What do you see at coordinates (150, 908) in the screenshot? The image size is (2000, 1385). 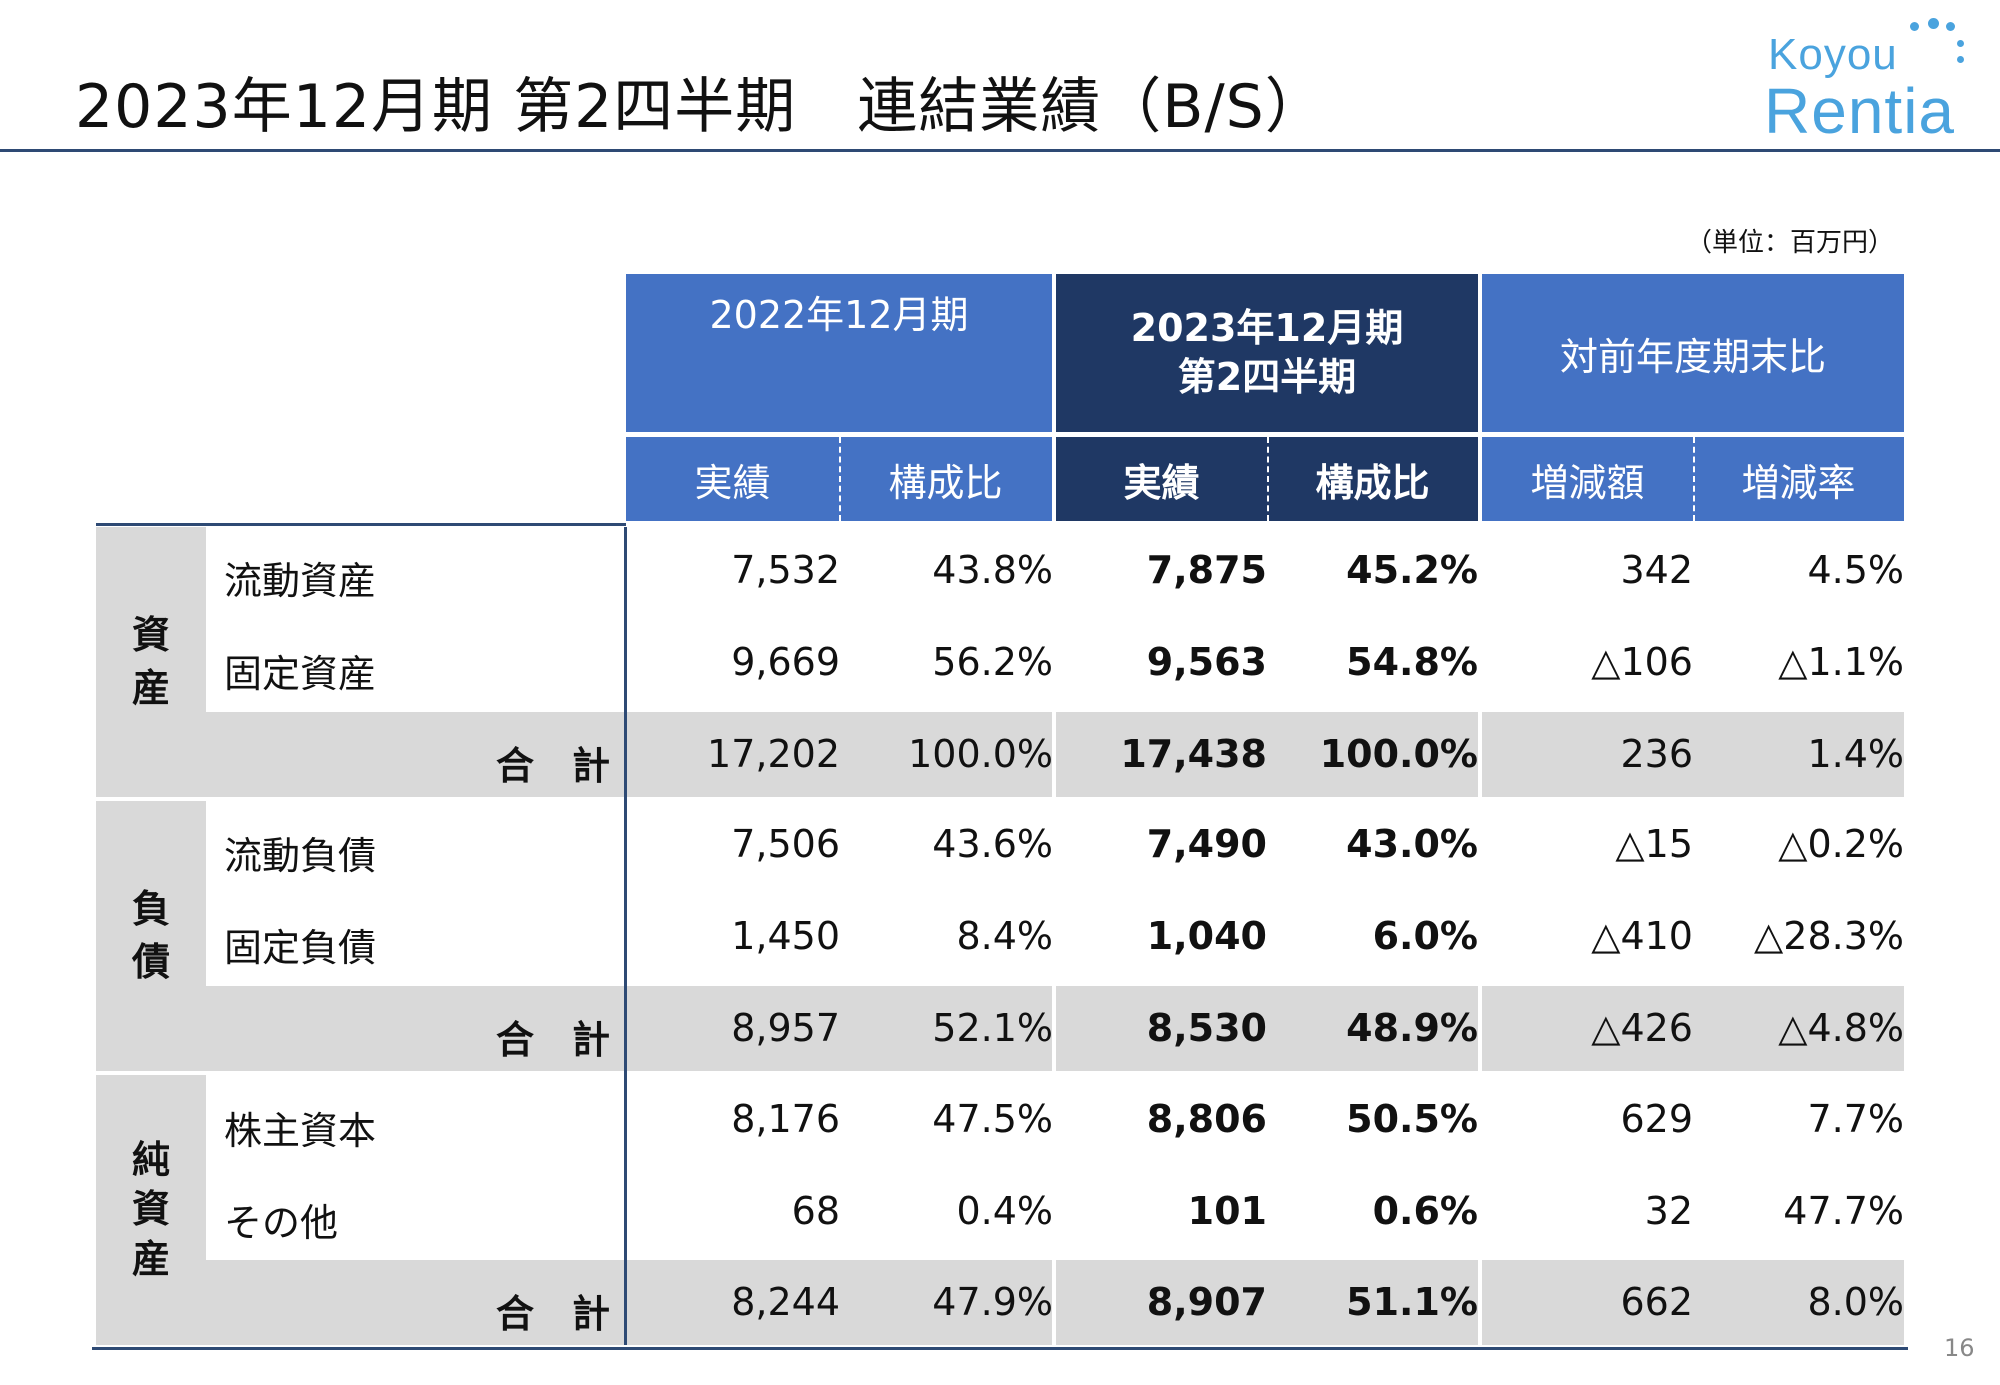 I see `category-char: 負` at bounding box center [150, 908].